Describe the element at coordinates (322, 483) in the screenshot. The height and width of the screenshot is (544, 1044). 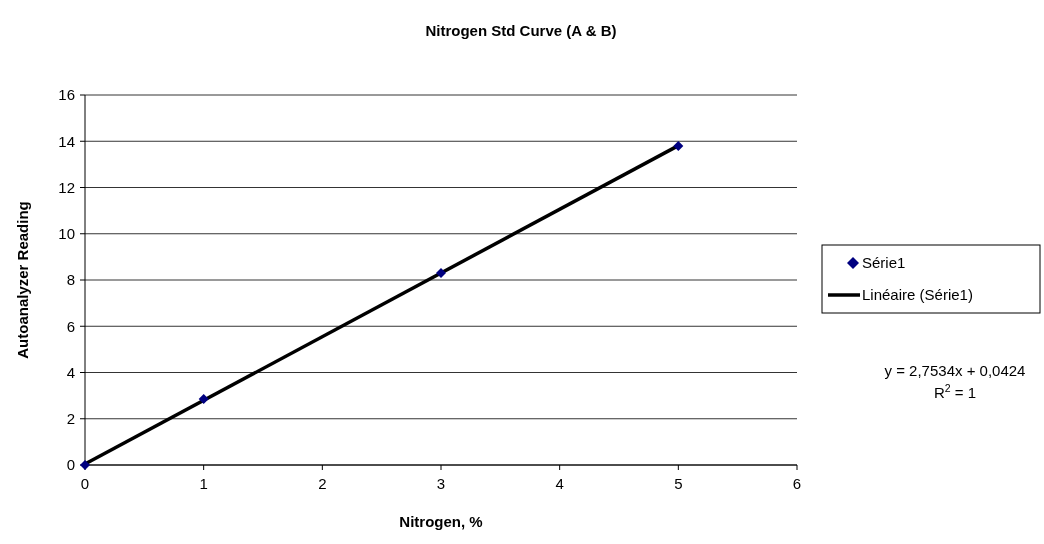
I see `x-tick-label: 2` at that location.